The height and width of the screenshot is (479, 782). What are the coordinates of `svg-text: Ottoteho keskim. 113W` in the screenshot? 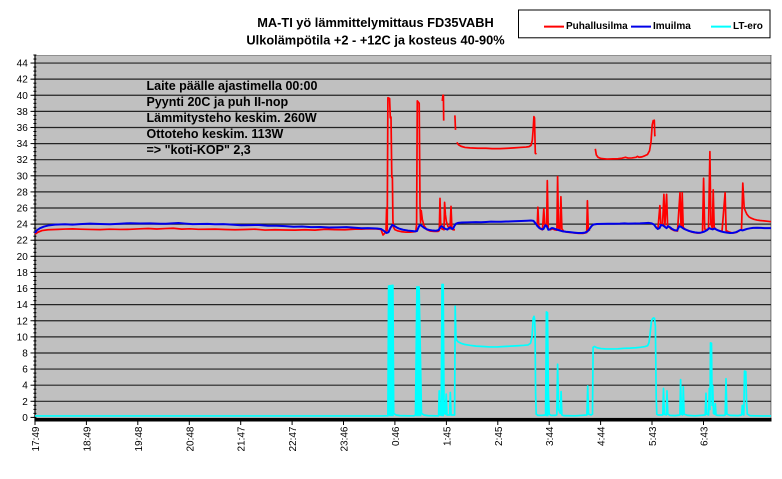 It's located at (215, 134).